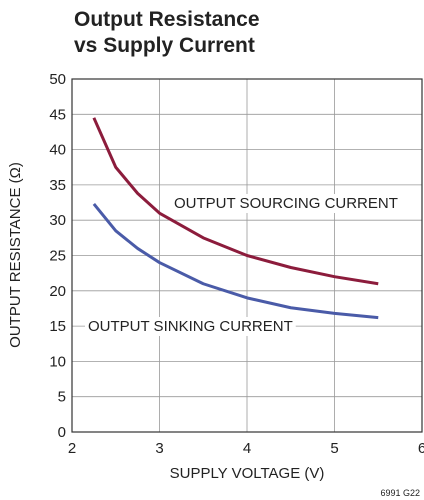 The width and height of the screenshot is (424, 500). Describe the element at coordinates (62, 432) in the screenshot. I see `y-tick-label: 0` at that location.